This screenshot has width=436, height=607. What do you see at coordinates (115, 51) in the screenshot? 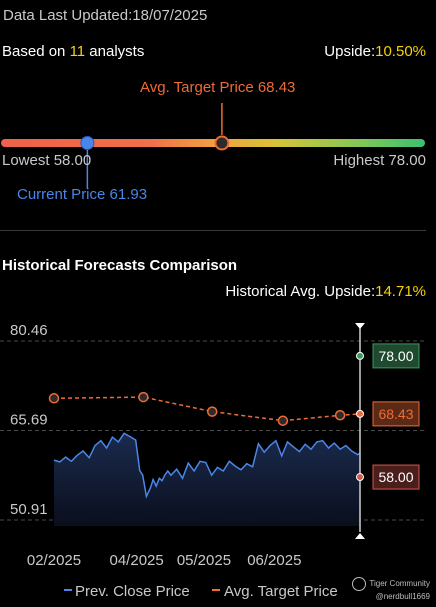
I see `analysts-suffix: analysts` at bounding box center [115, 51].